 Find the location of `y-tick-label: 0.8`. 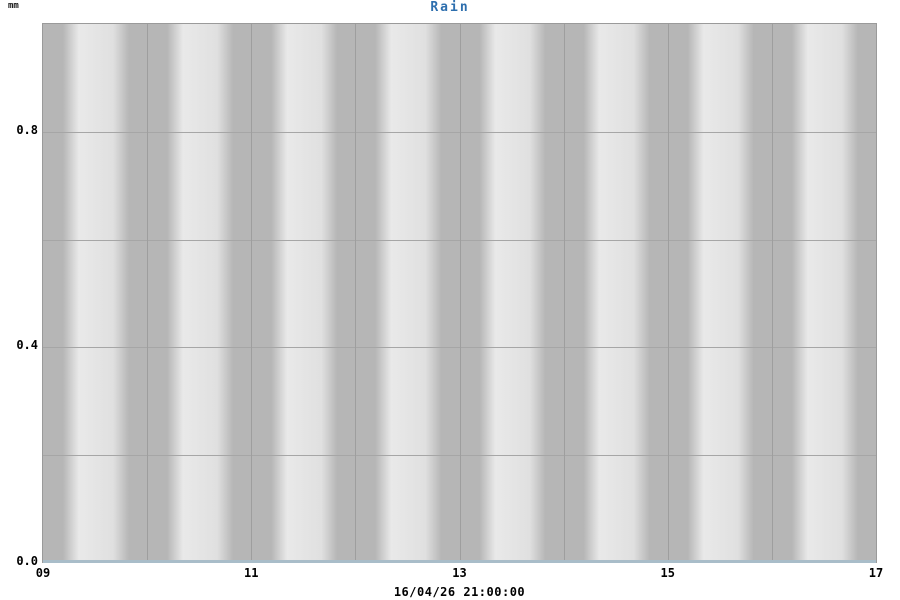

y-tick-label: 0.8 is located at coordinates (27, 129).